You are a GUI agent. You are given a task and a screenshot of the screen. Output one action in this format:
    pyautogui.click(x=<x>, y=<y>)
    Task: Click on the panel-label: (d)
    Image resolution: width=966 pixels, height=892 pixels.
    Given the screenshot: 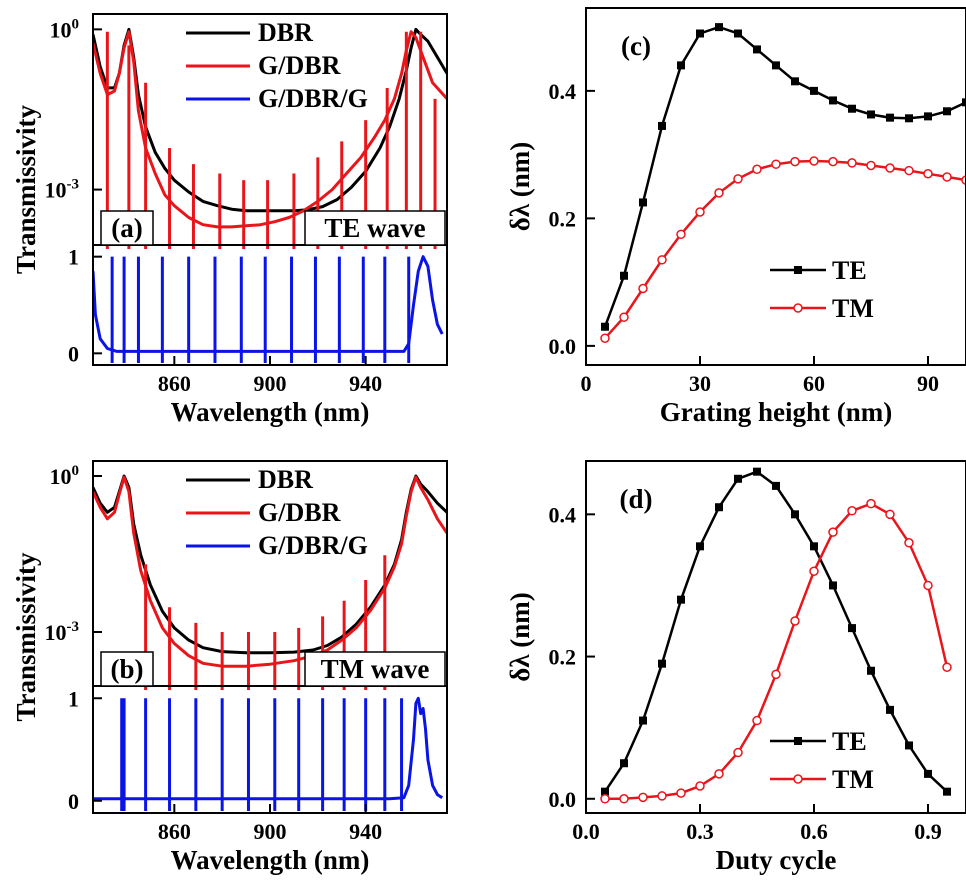 What is the action you would take?
    pyautogui.click(x=636, y=499)
    